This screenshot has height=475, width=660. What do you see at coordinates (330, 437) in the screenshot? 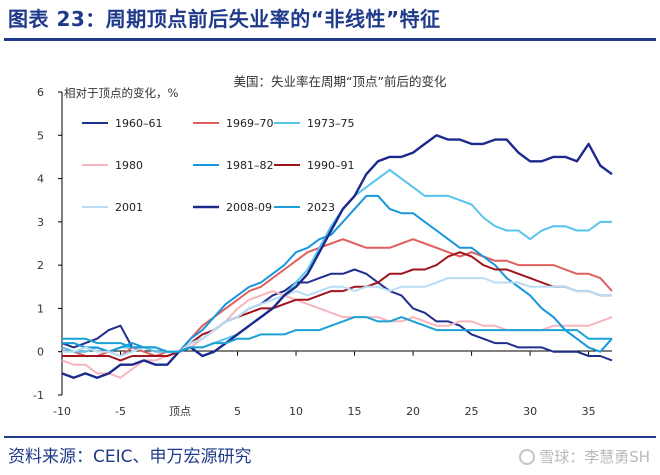
I see `footer-divider` at bounding box center [330, 437].